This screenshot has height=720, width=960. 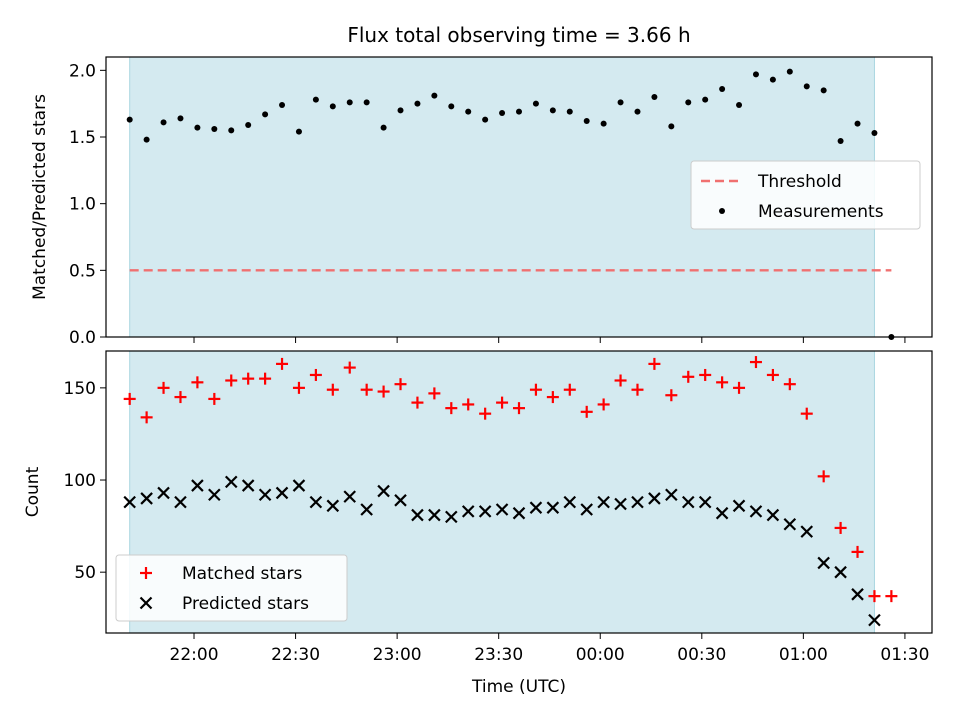 What do you see at coordinates (701, 655) in the screenshot?
I see `x-tick-label: 00:30` at bounding box center [701, 655].